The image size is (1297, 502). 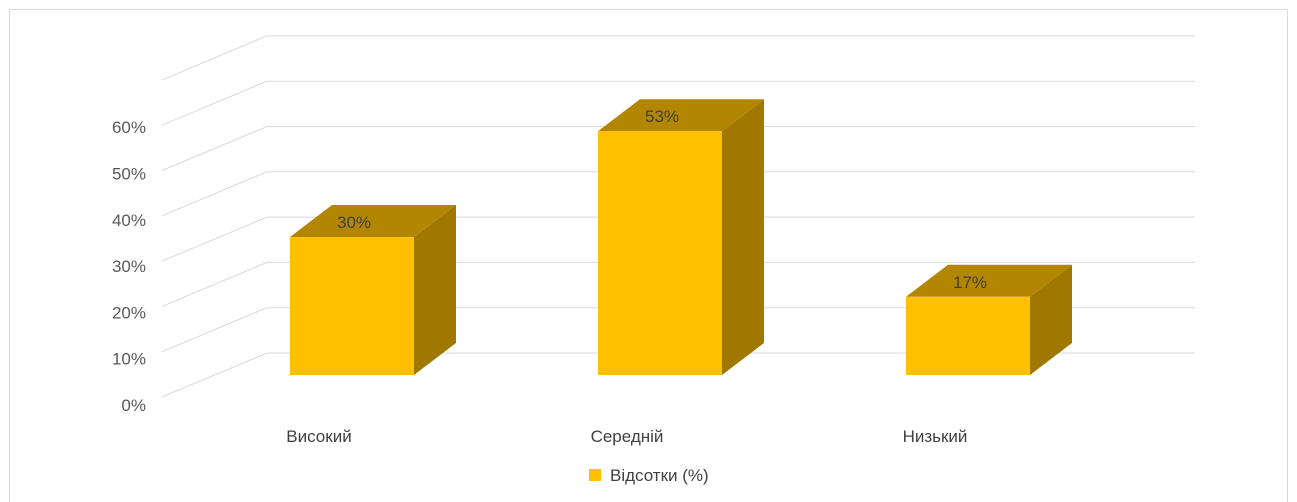 What do you see at coordinates (595, 475) in the screenshot?
I see `legend-swatch` at bounding box center [595, 475].